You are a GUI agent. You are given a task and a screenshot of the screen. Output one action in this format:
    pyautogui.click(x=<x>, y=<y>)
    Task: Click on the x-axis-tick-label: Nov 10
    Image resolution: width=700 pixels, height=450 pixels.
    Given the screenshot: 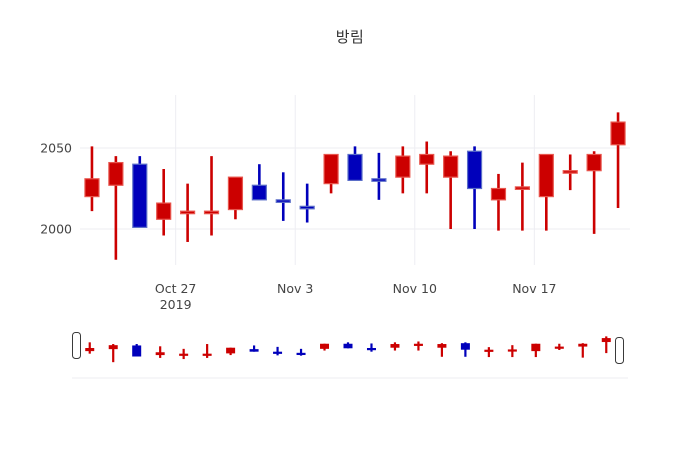 What is the action you would take?
    pyautogui.click(x=415, y=288)
    